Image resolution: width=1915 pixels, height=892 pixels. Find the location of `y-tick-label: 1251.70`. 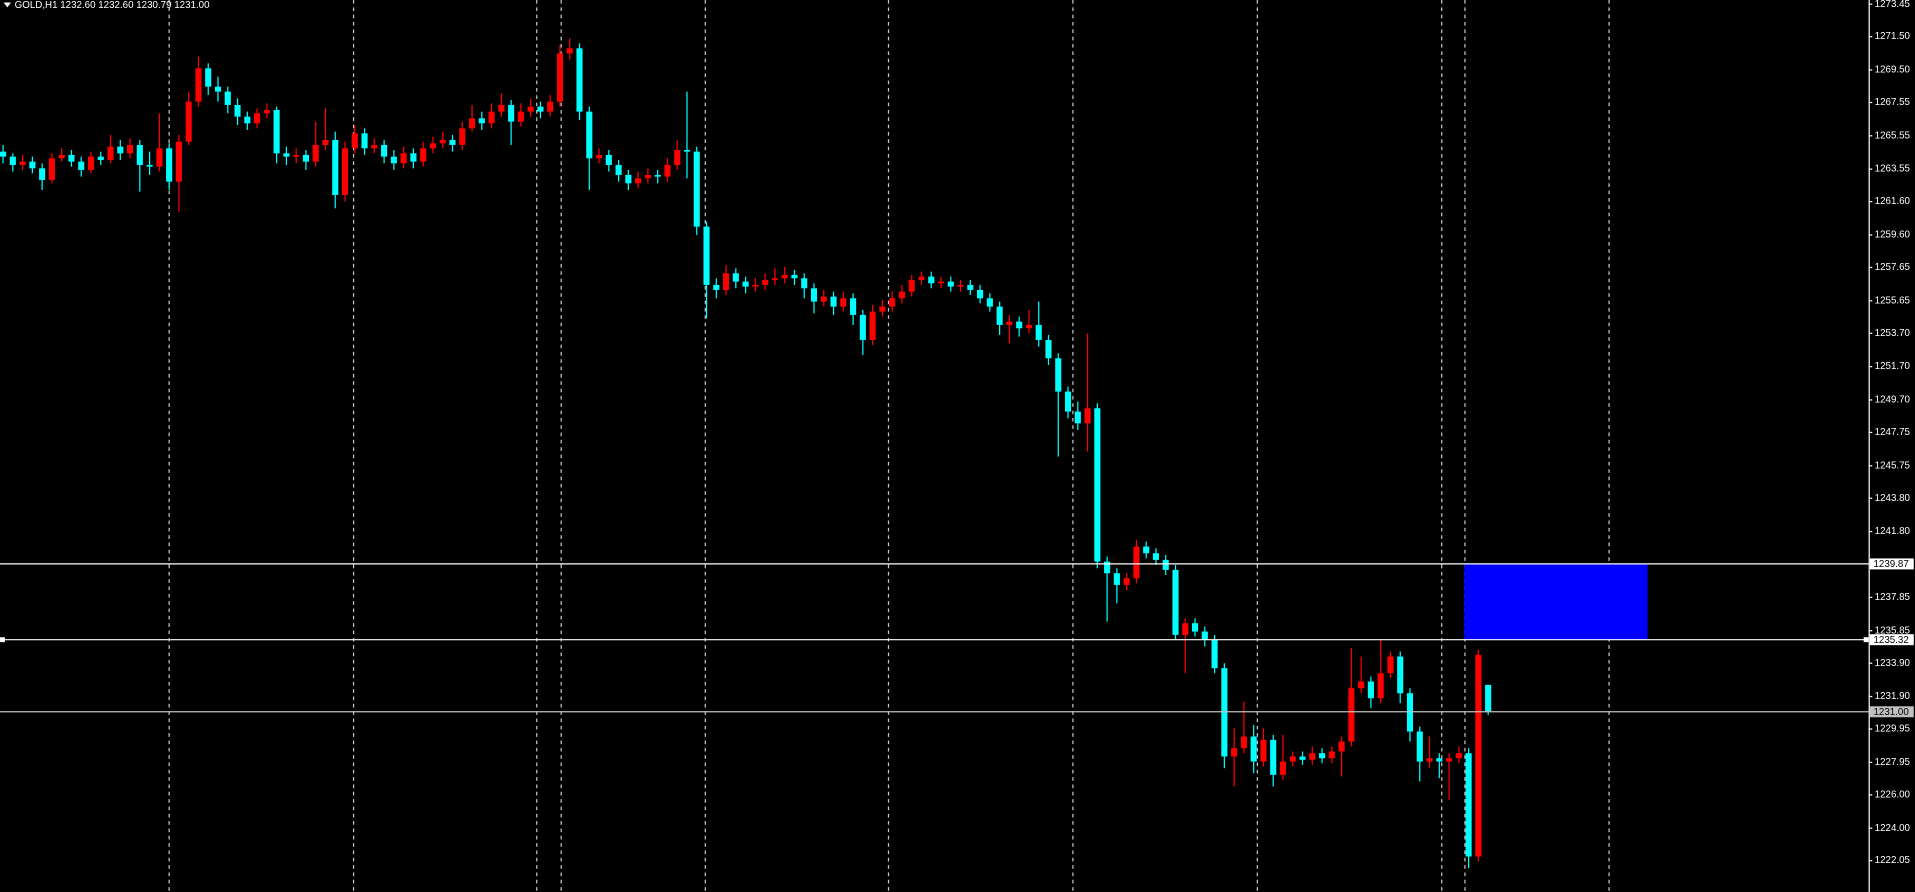

y-tick-label: 1251.70 is located at coordinates (1893, 366).